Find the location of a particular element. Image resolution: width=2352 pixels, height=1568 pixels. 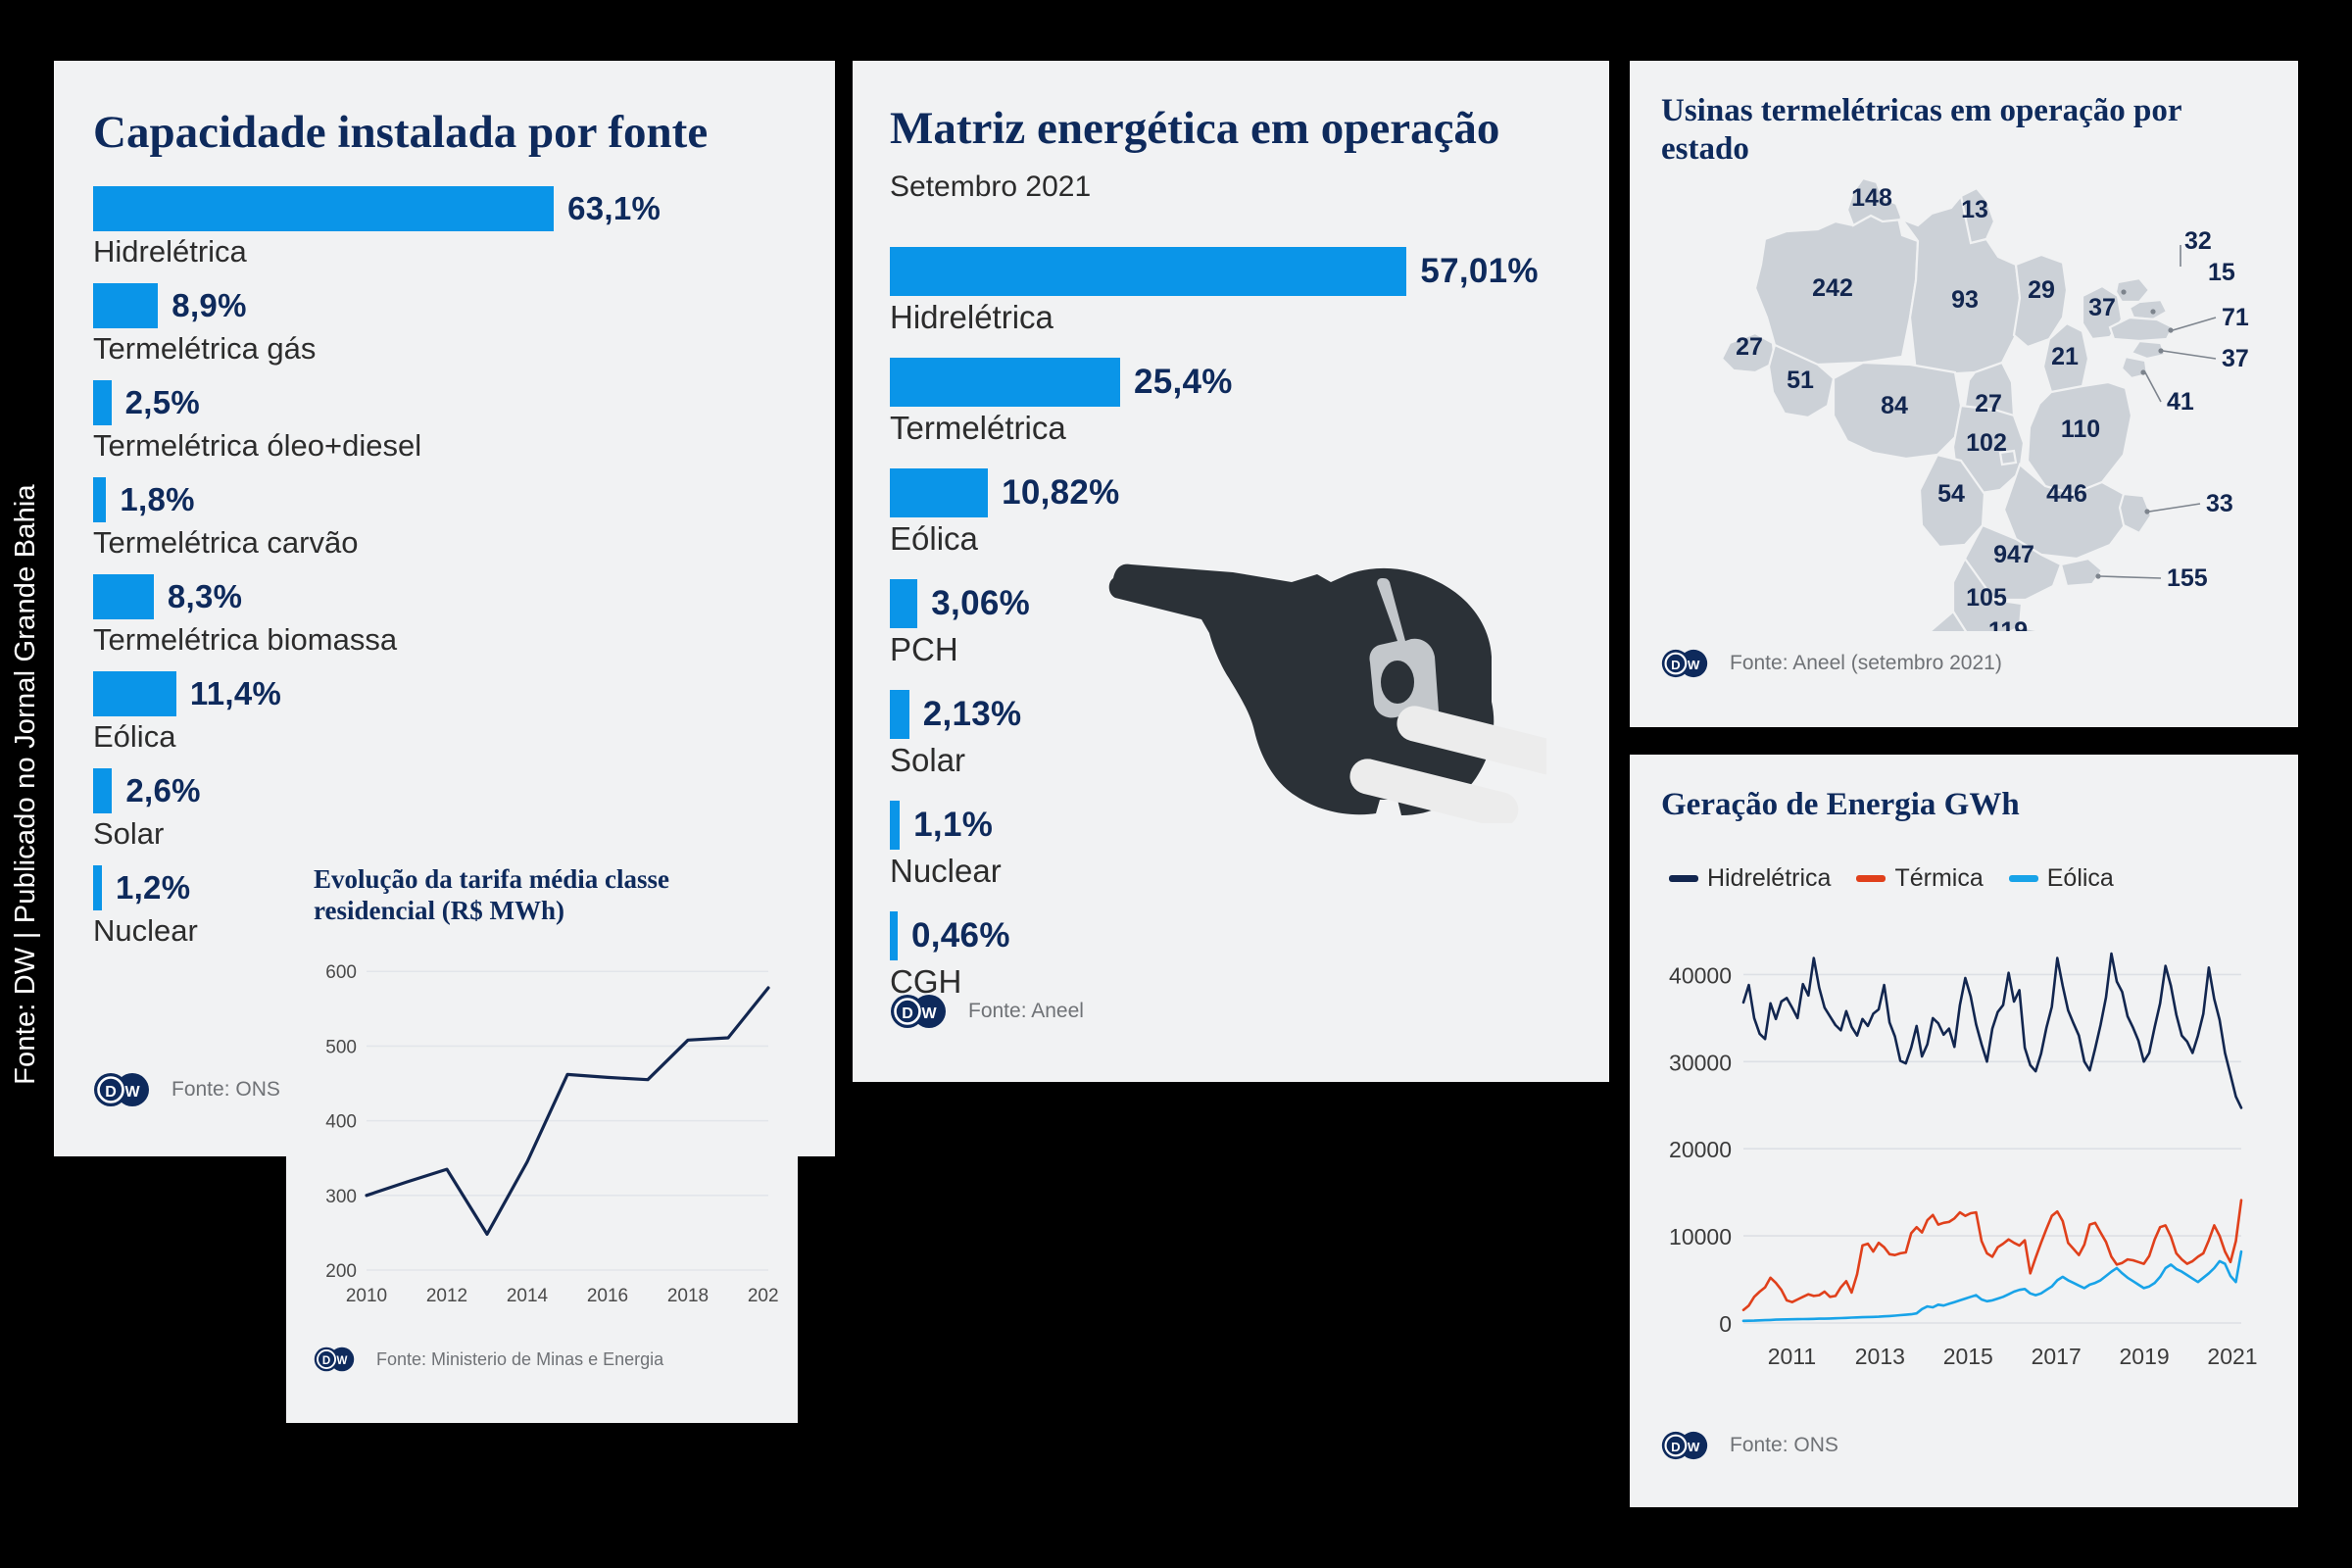

power-plug-illustration is located at coordinates (1327, 693).